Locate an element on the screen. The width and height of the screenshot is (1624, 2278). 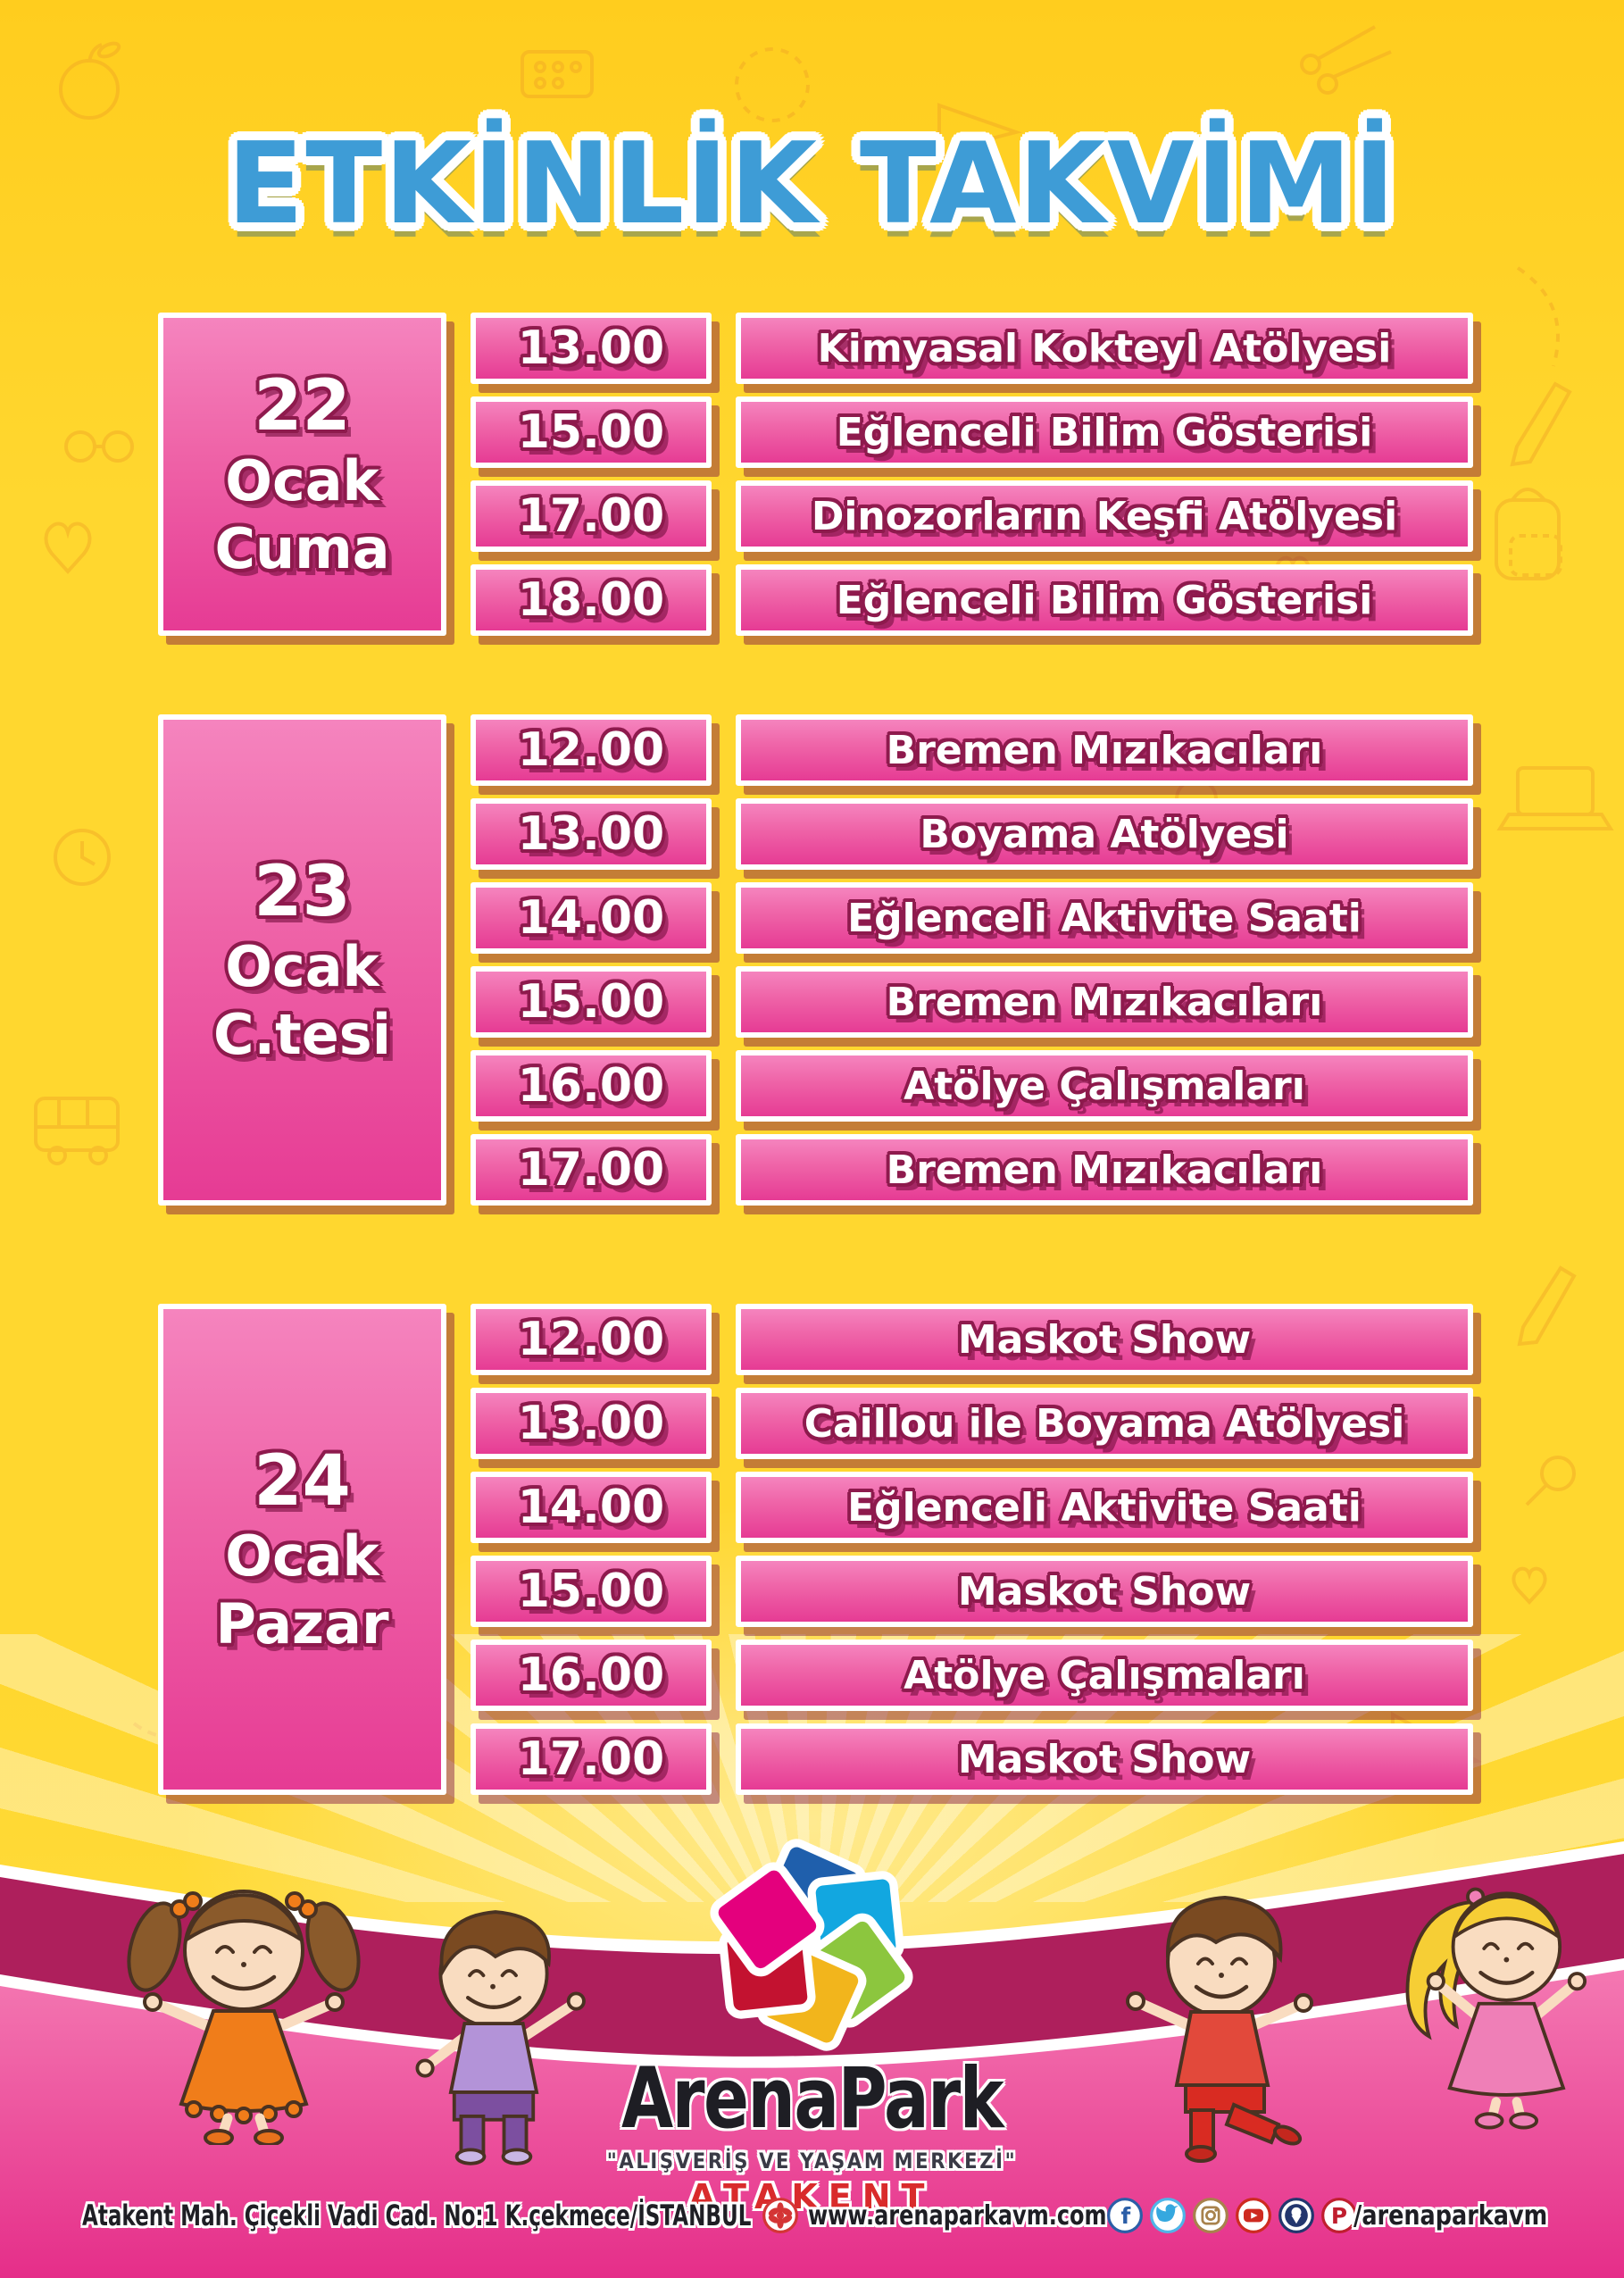
boy-purple-illustration is located at coordinates (500, 2037).